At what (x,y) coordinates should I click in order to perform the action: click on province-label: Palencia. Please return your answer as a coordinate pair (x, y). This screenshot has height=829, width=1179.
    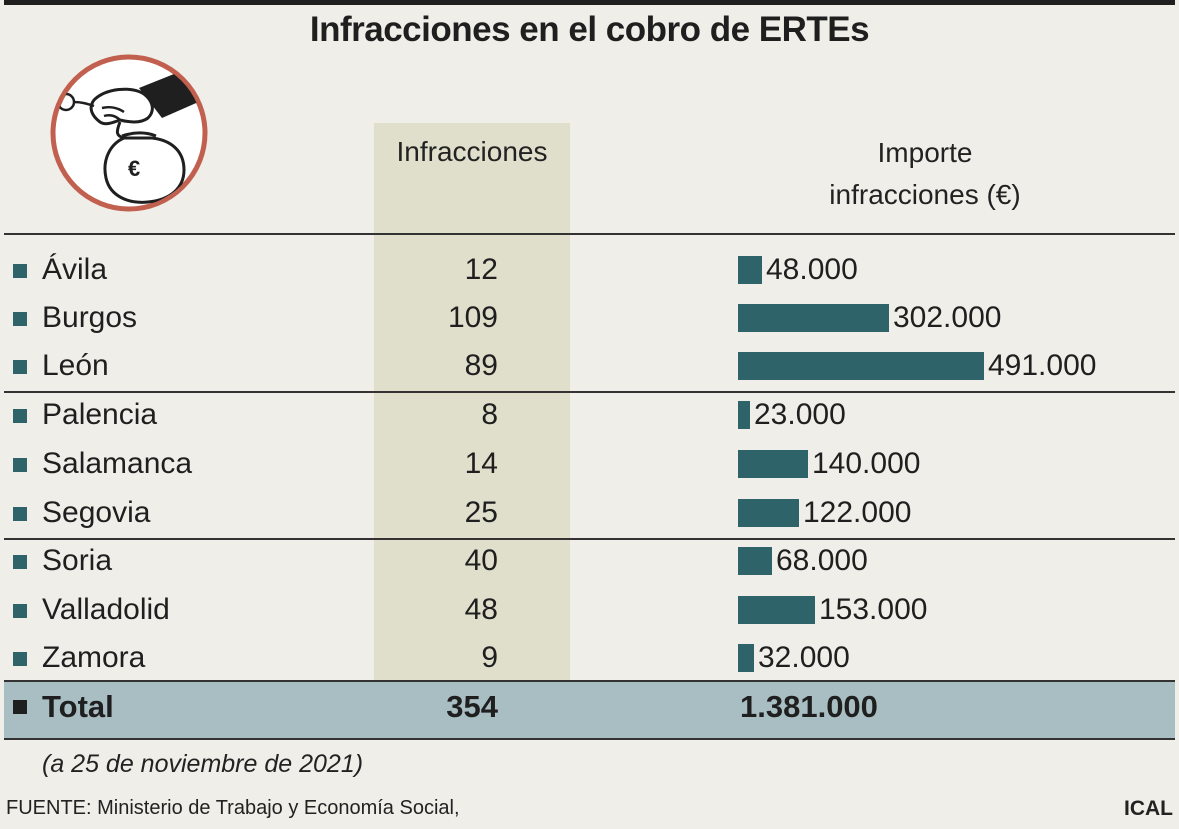
    Looking at the image, I should click on (100, 414).